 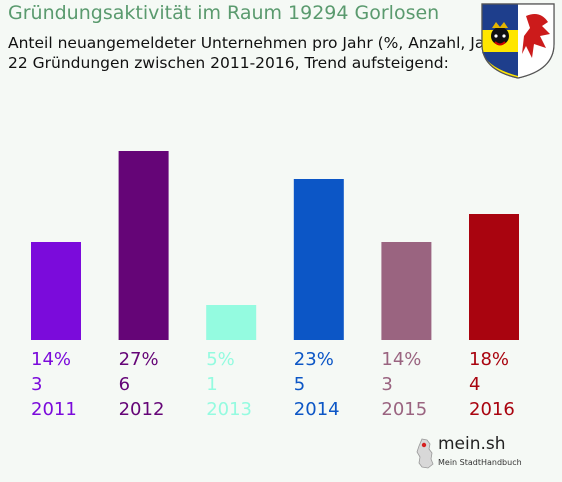 What do you see at coordinates (386, 384) in the screenshot?
I see `count-label-2015: 3` at bounding box center [386, 384].